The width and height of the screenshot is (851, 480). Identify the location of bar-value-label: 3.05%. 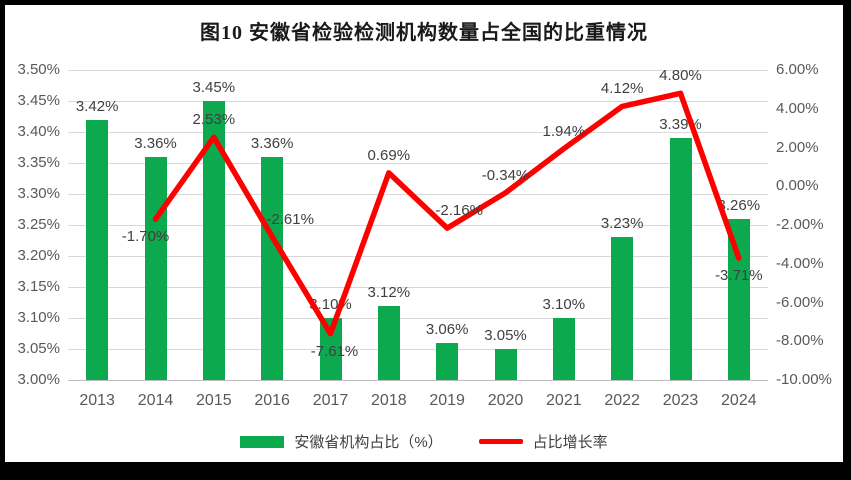
(505, 335).